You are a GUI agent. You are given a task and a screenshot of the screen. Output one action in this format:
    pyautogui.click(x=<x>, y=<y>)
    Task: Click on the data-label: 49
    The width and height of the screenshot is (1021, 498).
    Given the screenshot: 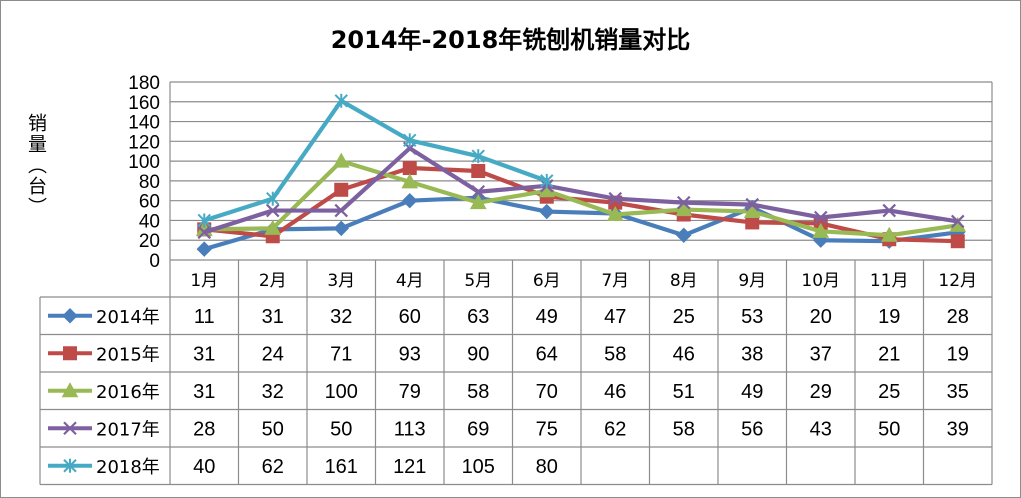 What is the action you would take?
    pyautogui.click(x=547, y=317)
    